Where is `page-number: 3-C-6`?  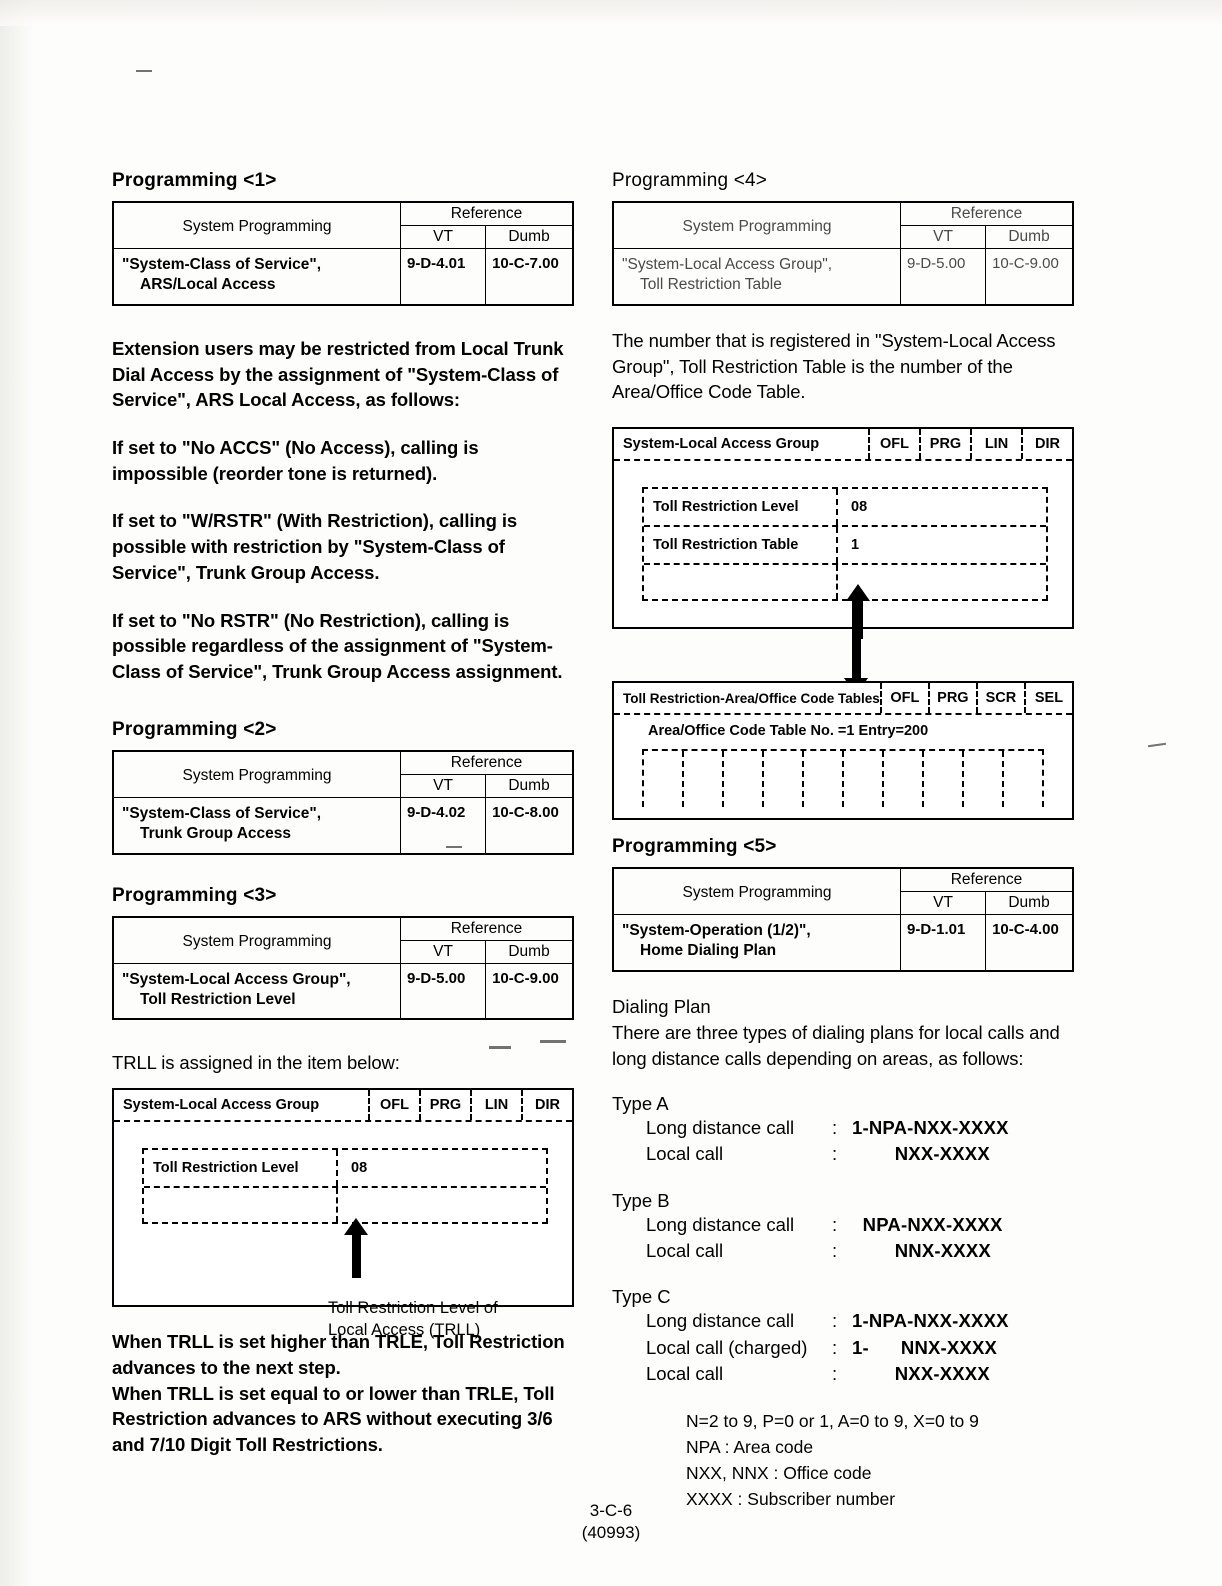
page-number: 3-C-6 is located at coordinates (611, 1510).